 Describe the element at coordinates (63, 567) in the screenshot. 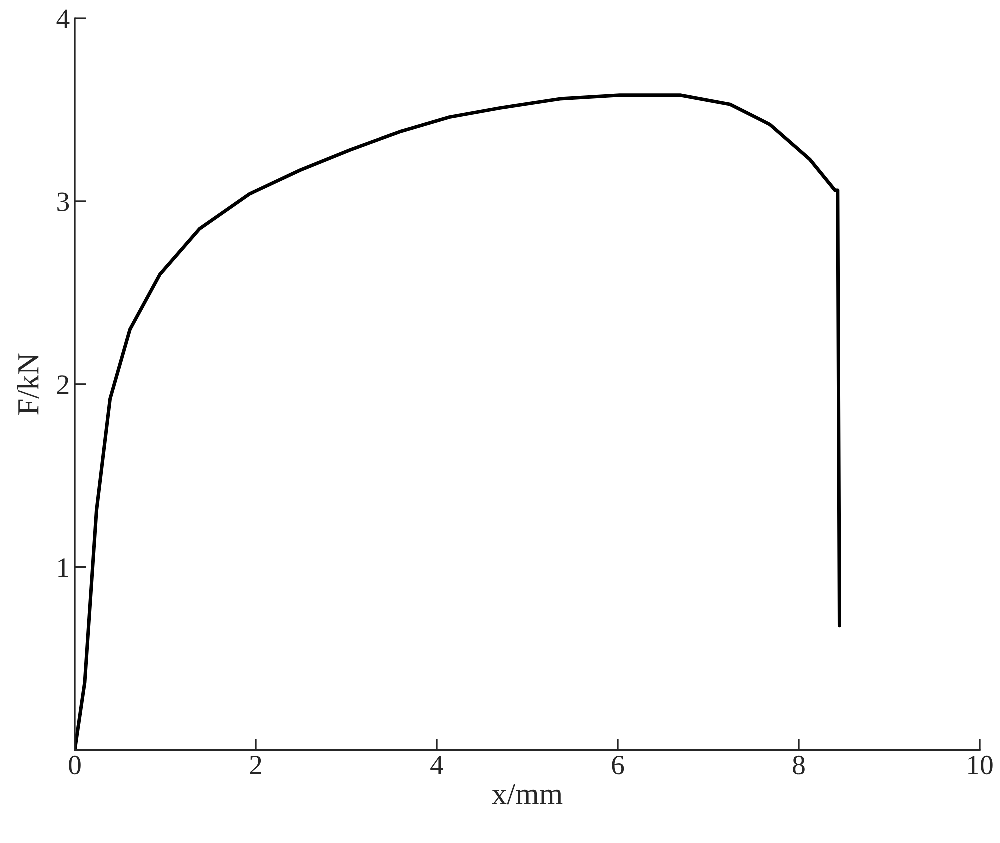

I see `y-tick-label: 1` at that location.